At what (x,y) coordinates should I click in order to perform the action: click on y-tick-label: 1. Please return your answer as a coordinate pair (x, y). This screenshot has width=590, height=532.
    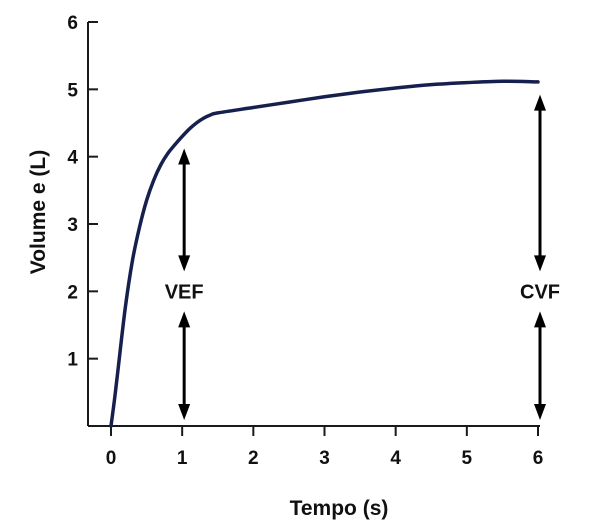
    Looking at the image, I should click on (72, 360).